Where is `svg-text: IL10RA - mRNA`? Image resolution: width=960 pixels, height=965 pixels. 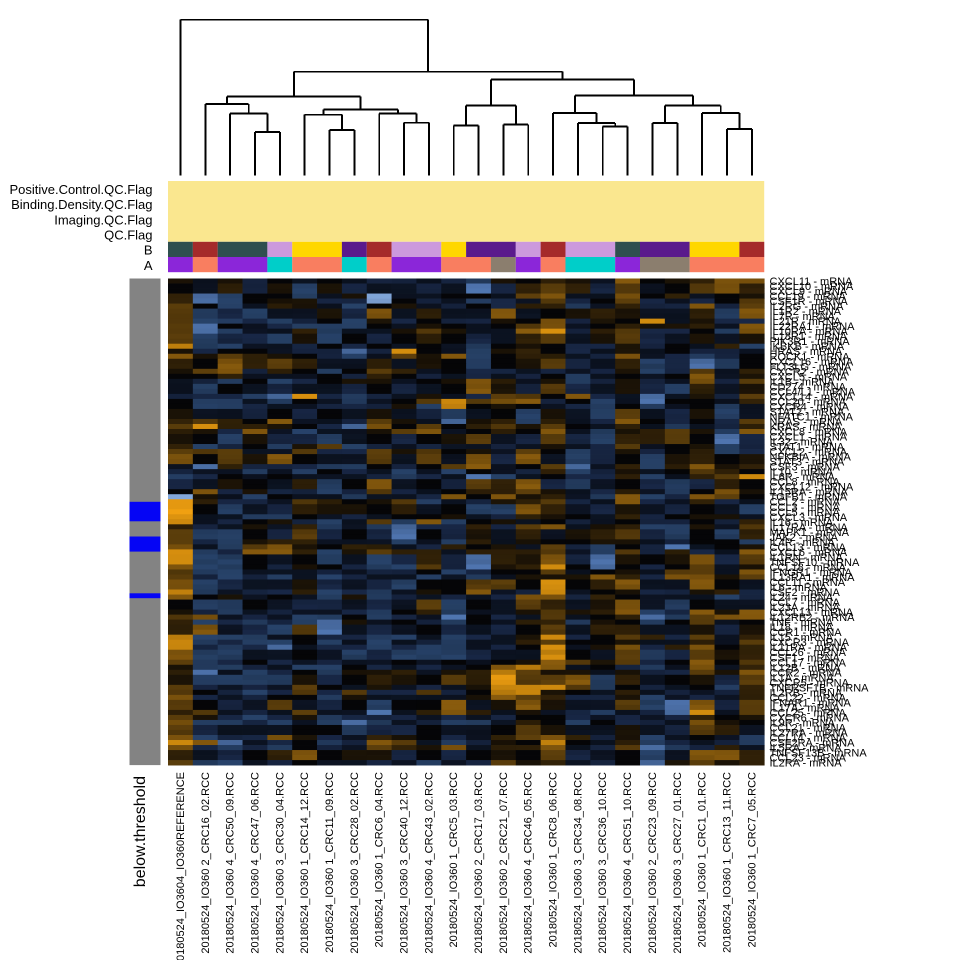
svg-text: IL10RA - mRNA is located at coordinates (809, 332).